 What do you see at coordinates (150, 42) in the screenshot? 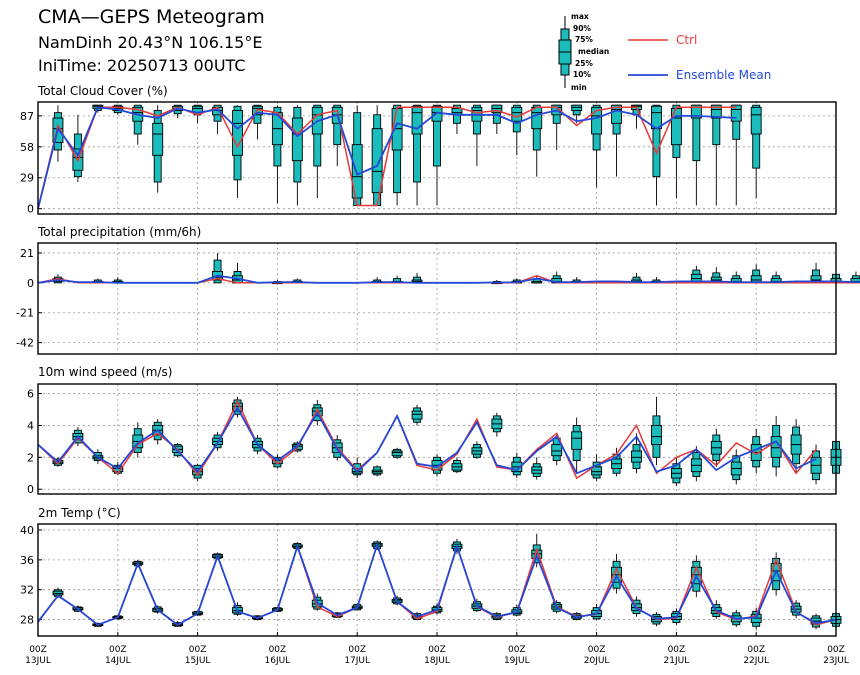
I see `location-label: NamDinh 20.43°N 106.15°E` at bounding box center [150, 42].